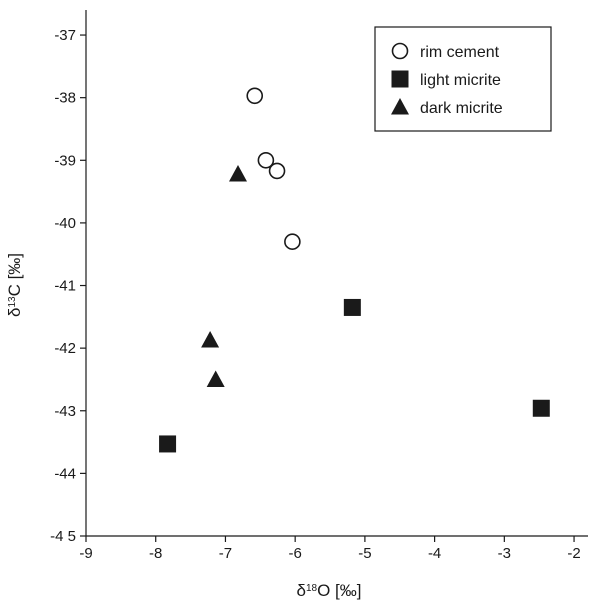 The image size is (593, 603). Describe the element at coordinates (65, 473) in the screenshot. I see `y-tick-label: -44` at that location.